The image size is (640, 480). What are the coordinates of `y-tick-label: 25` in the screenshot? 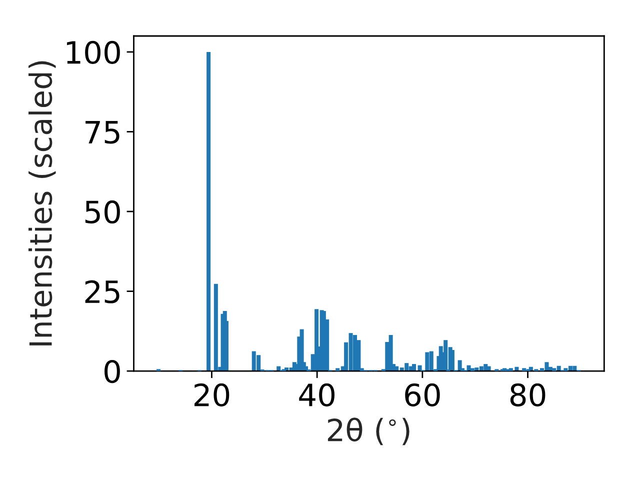 It's located at (102, 292).